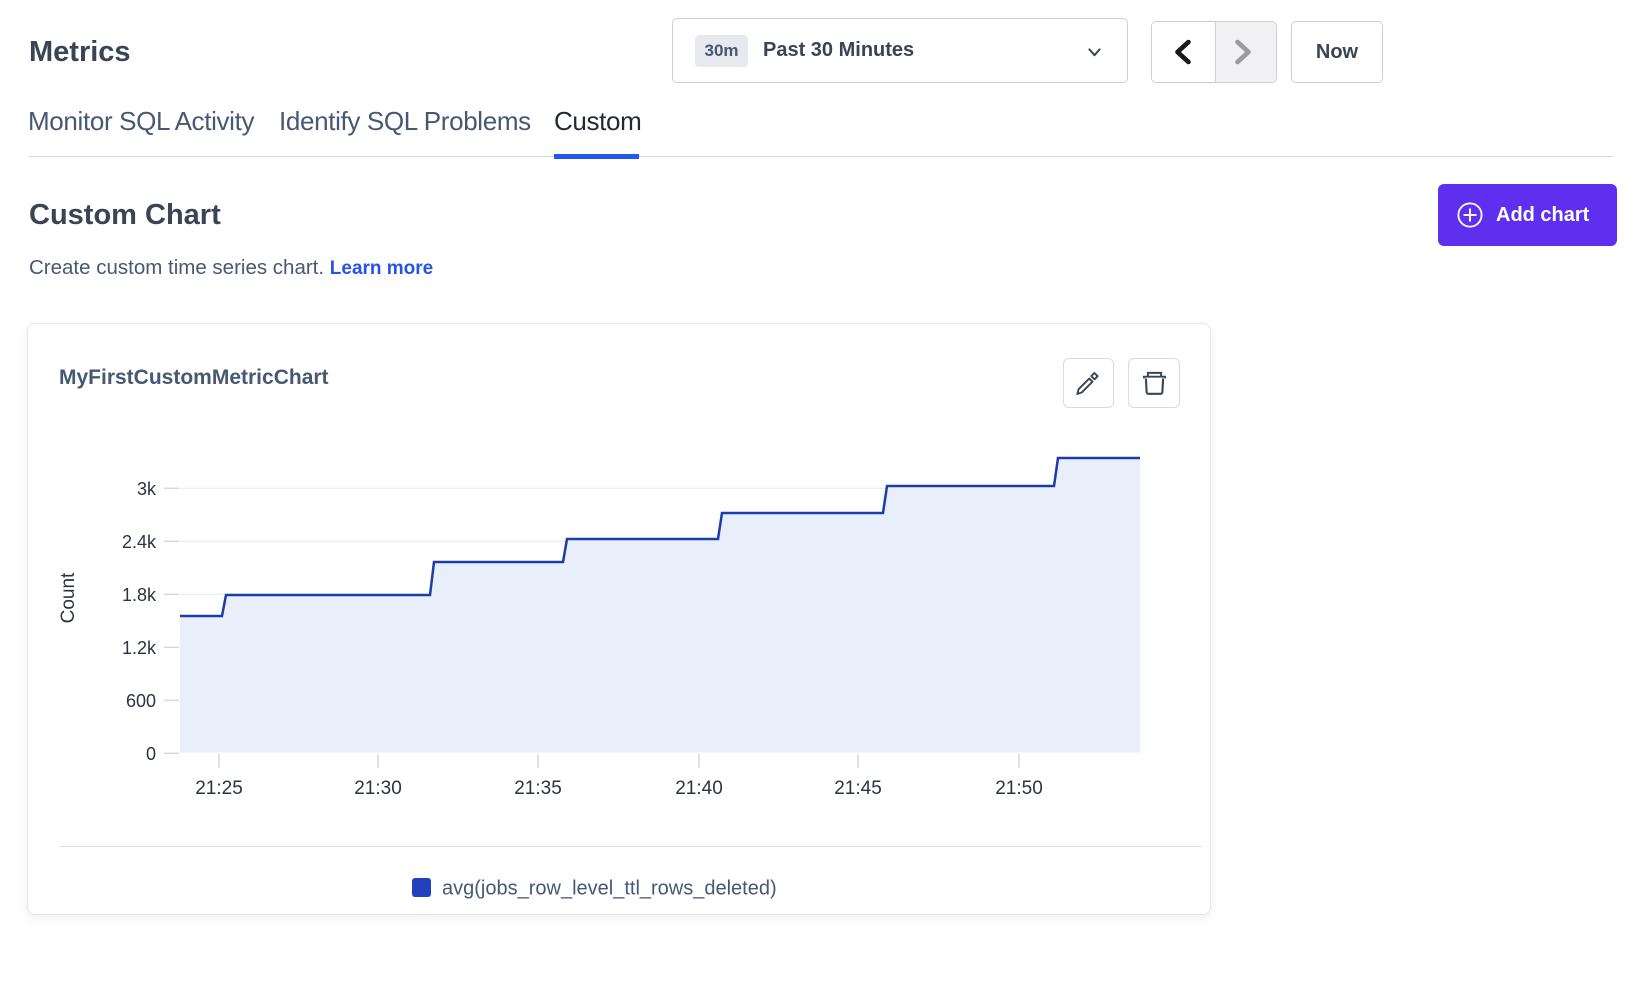 This screenshot has width=1650, height=982. I want to click on svg-text: Count, so click(68, 597).